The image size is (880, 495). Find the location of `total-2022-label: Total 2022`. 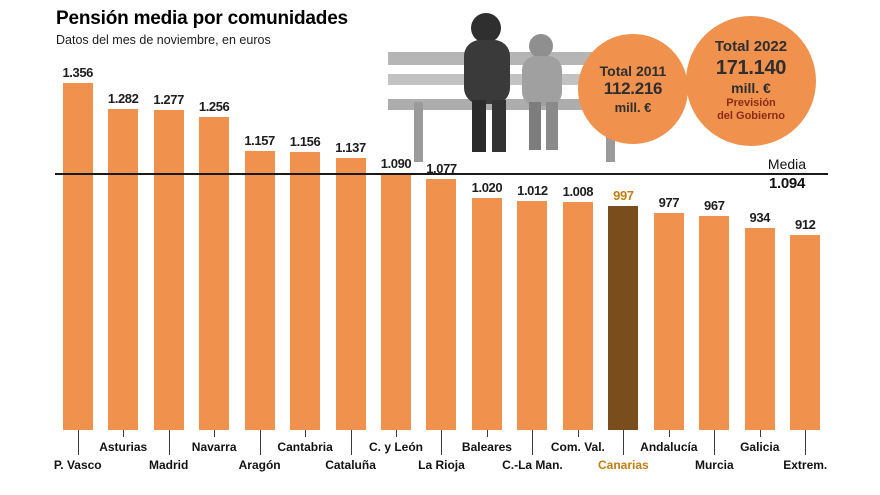

total-2022-label: Total 2022 is located at coordinates (751, 47).